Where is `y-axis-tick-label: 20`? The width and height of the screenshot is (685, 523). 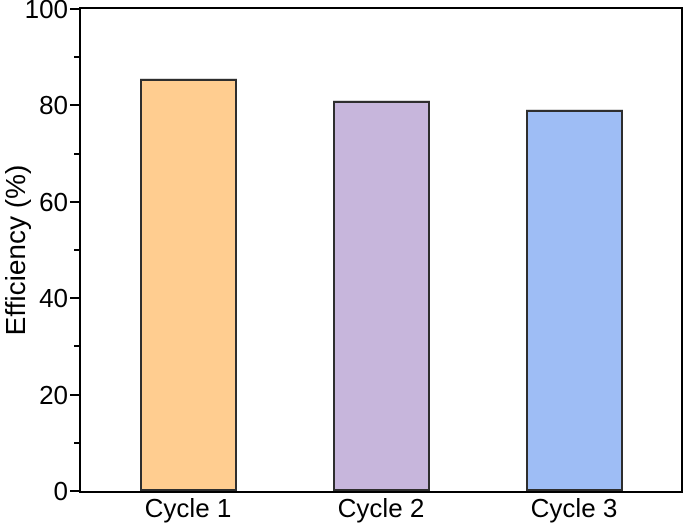 y-axis-tick-label: 20 is located at coordinates (53, 394).